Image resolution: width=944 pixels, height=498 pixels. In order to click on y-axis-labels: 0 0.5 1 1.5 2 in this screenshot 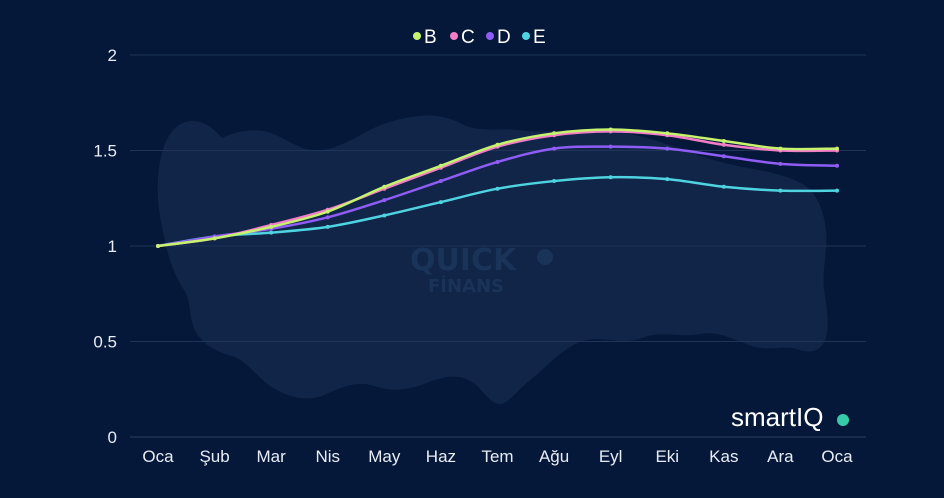, I will do `click(105, 246)`.